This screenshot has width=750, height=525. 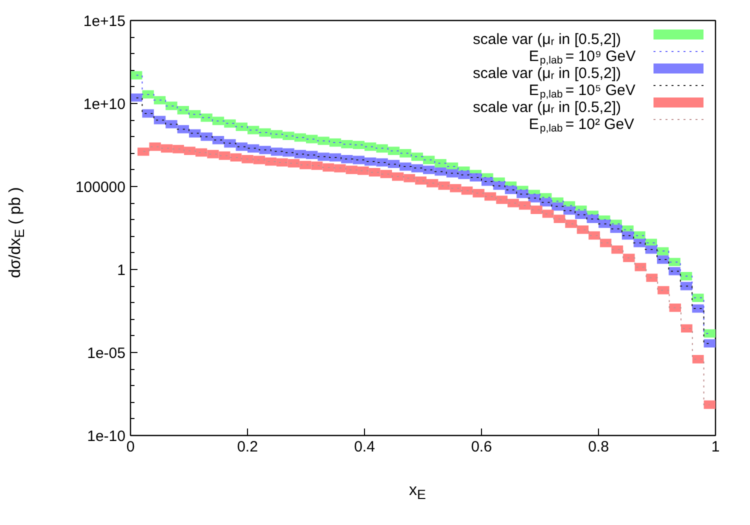 What do you see at coordinates (100, 187) in the screenshot?
I see `y-tick-label: 100000` at bounding box center [100, 187].